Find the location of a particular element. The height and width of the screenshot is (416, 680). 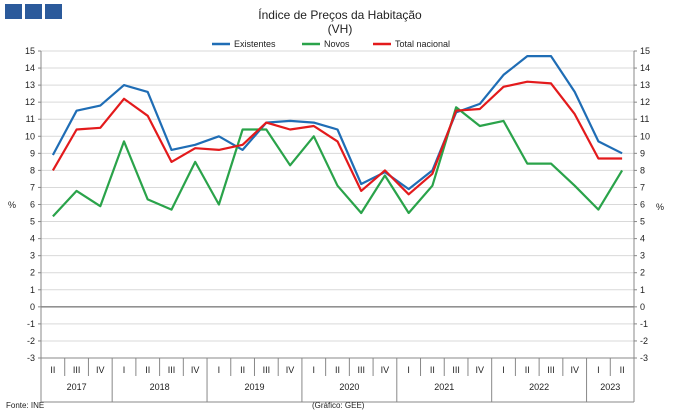

y-tick-label-left: -1 is located at coordinates (31, 324).